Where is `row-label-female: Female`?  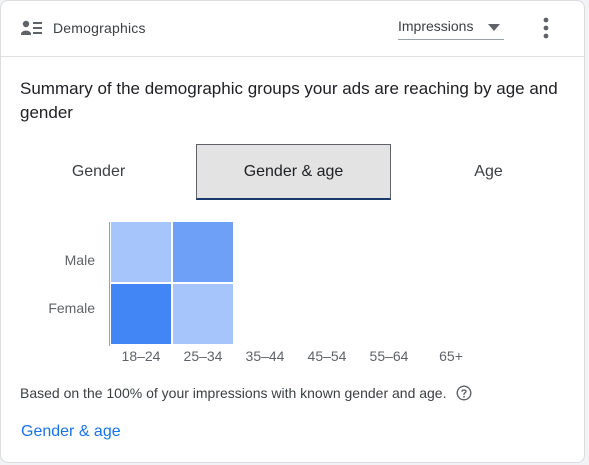
row-label-female: Female is located at coordinates (71, 308).